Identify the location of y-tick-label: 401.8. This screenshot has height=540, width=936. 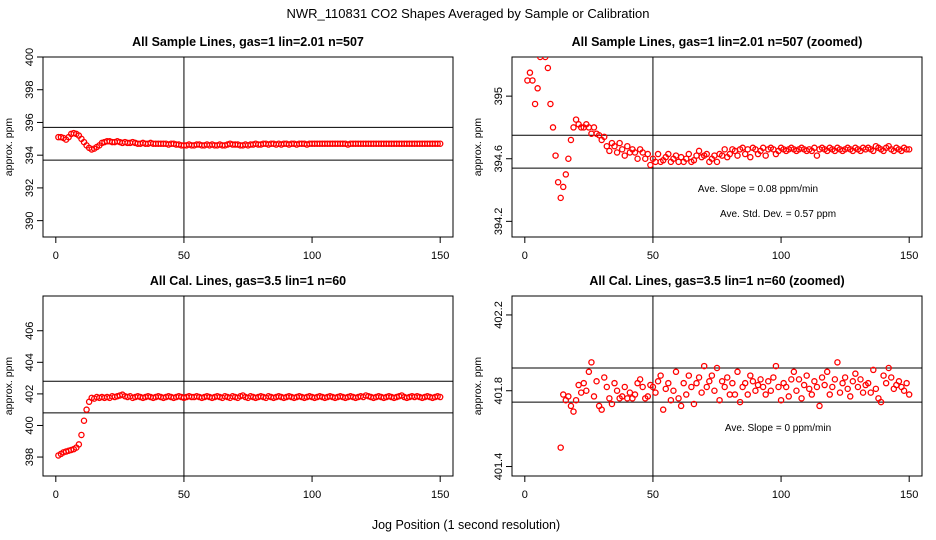
(499, 391).